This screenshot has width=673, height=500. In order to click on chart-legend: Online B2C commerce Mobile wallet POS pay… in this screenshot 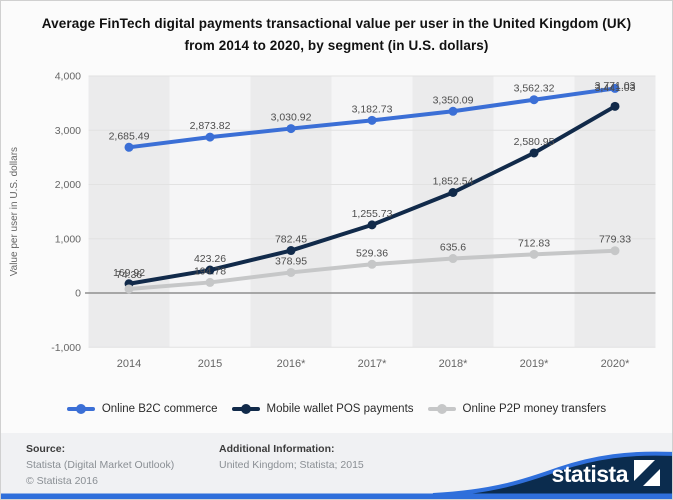, I will do `click(336, 409)`.